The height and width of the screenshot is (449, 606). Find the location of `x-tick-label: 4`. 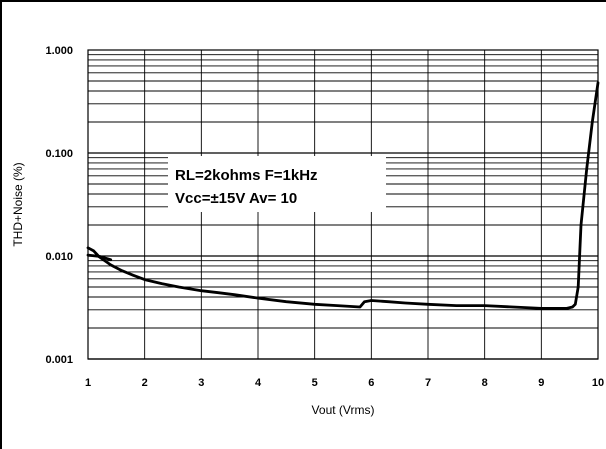

x-tick-label: 4 is located at coordinates (258, 383).